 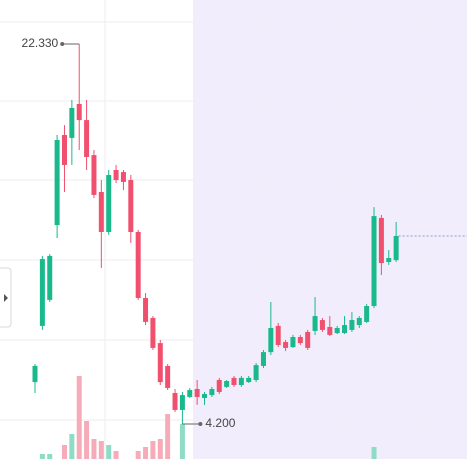 I want to click on annotation-label: 22.330, so click(x=40, y=43).